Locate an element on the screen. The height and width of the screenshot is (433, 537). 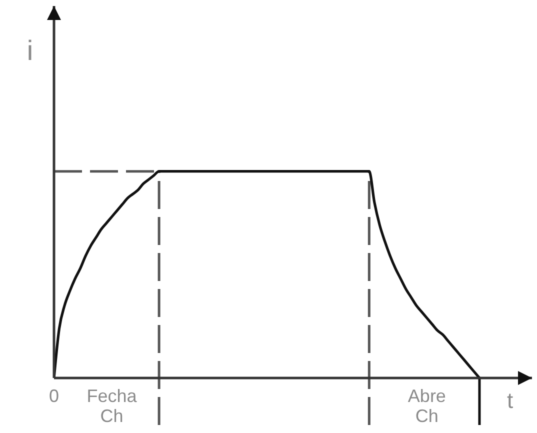
y-axis-title: i is located at coordinates (30, 50).